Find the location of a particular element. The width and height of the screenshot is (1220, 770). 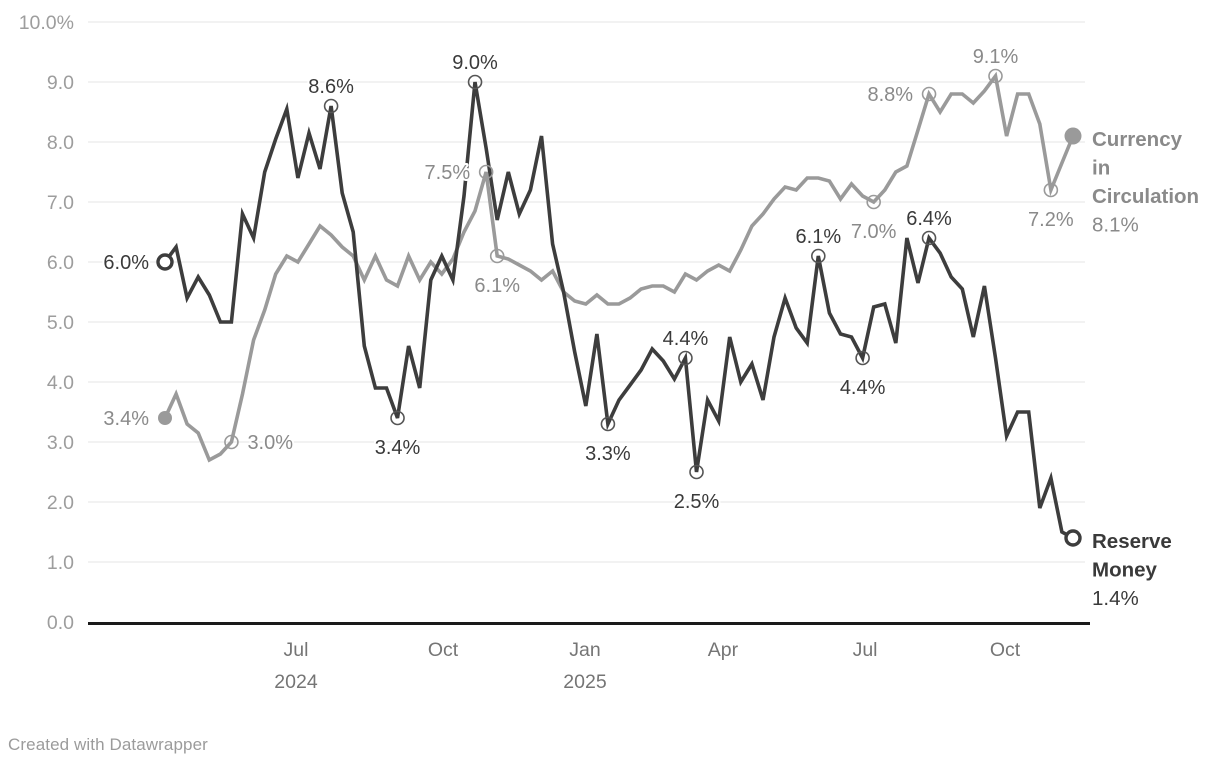

series-start-dot-currency-in-circulation is located at coordinates (165, 418).